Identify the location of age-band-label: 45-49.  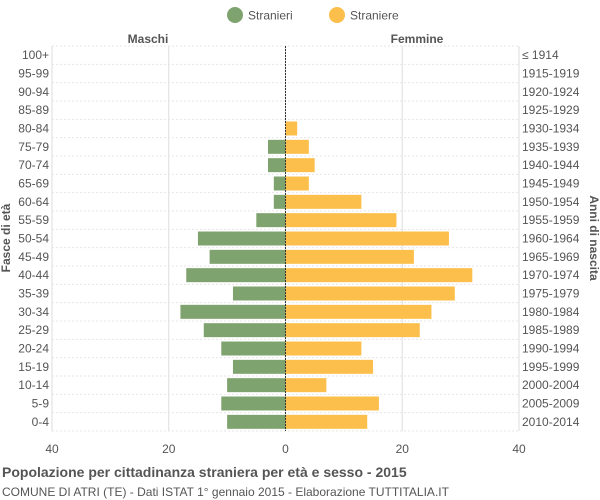
(33, 257).